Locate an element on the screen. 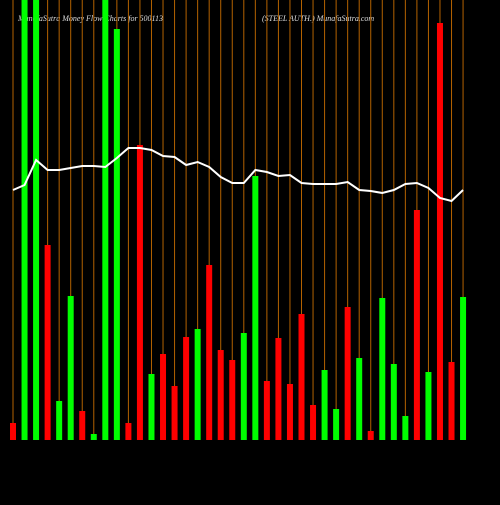 The height and width of the screenshot is (505, 500). chart-subtitle: (STEEL AUTH.) MunafaSutra.com is located at coordinates (318, 18).